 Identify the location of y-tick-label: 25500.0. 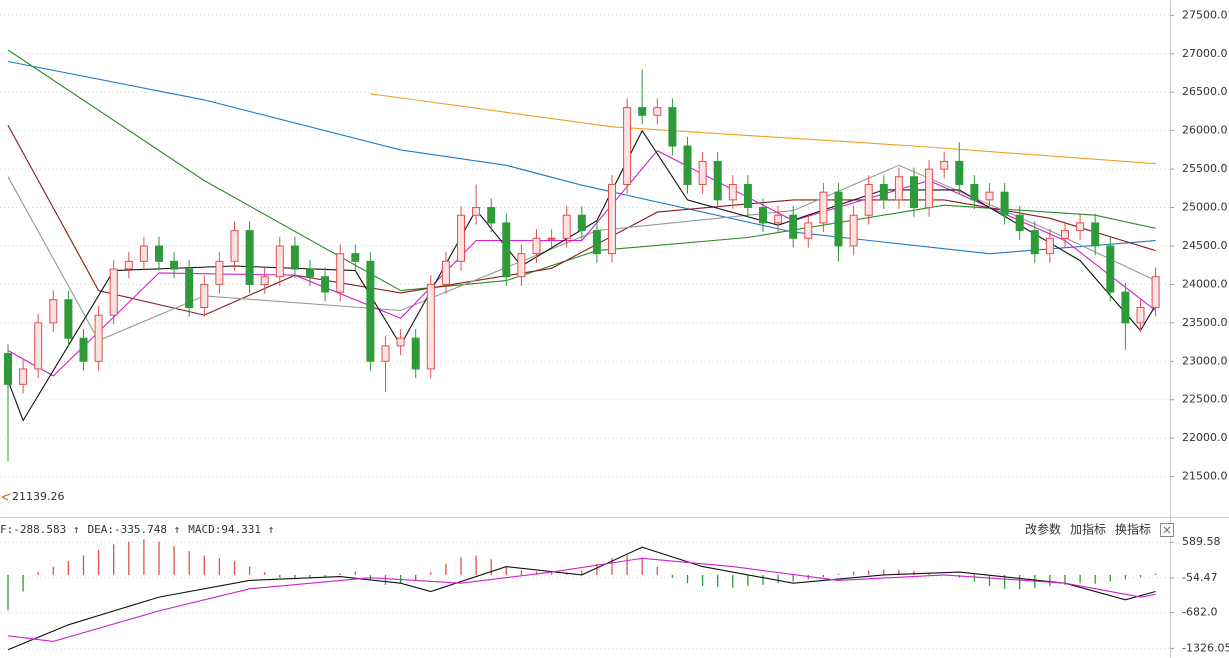
(1205, 168).